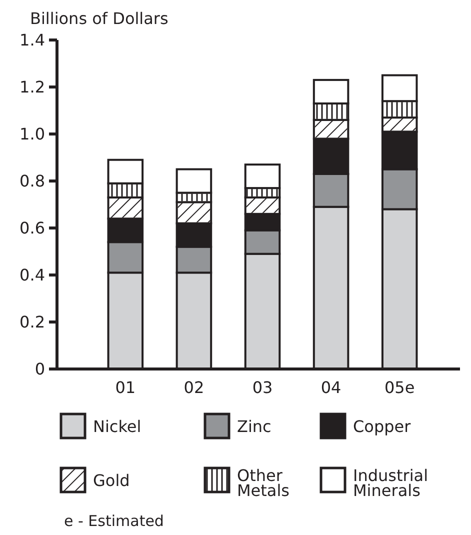 Image resolution: width=471 pixels, height=535 pixels. Describe the element at coordinates (32, 275) in the screenshot. I see `y-tick-label: 0.4` at that location.